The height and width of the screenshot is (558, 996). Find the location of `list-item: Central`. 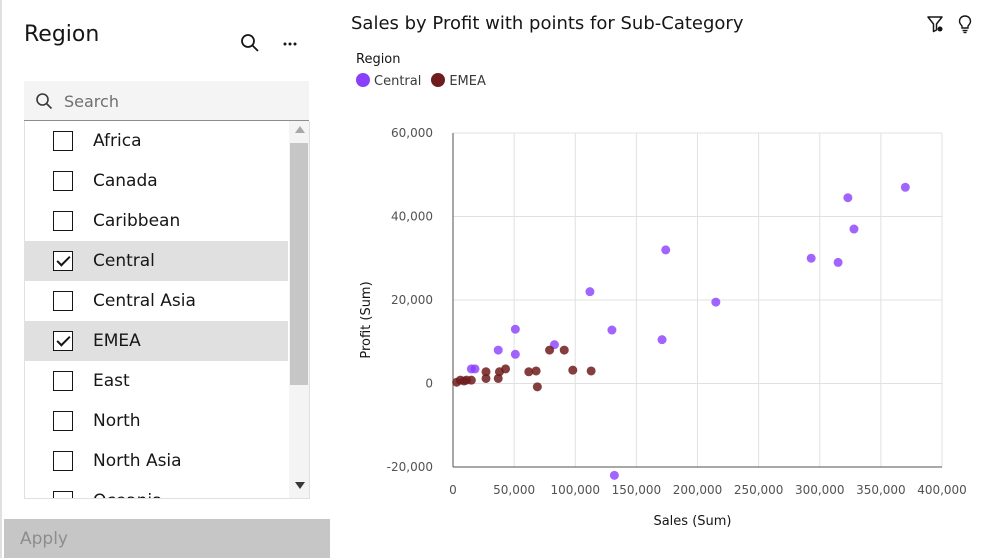

list-item: Central is located at coordinates (156, 261).